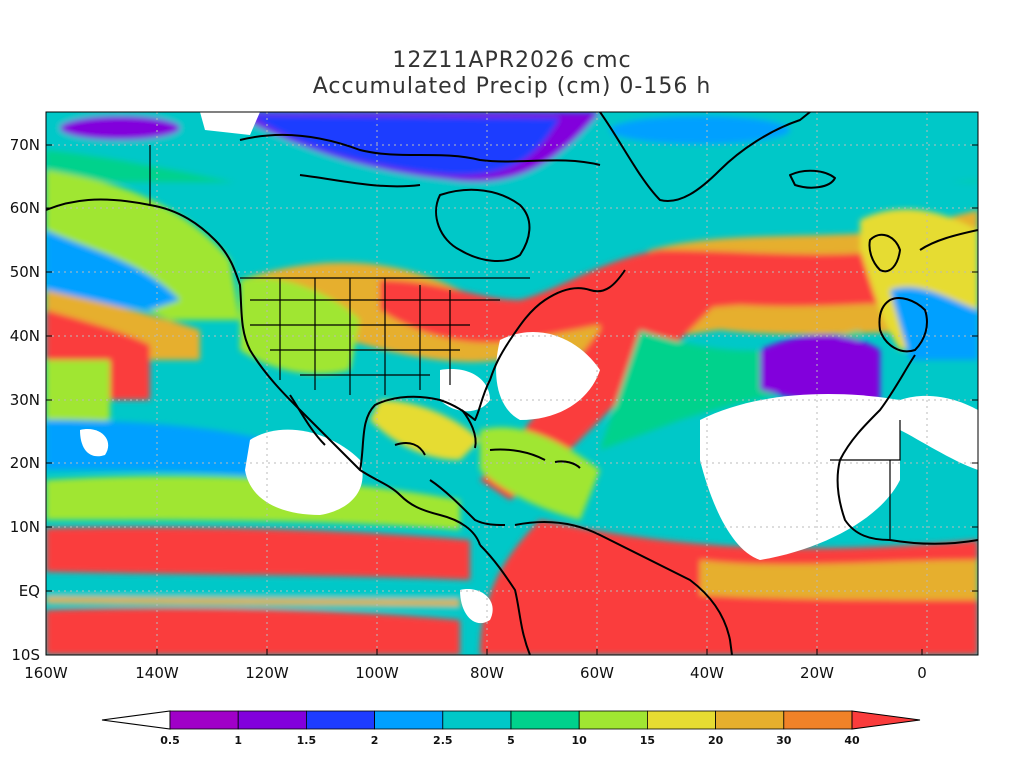 The width and height of the screenshot is (1024, 768). I want to click on lat-tick-label: 10N, so click(25, 527).